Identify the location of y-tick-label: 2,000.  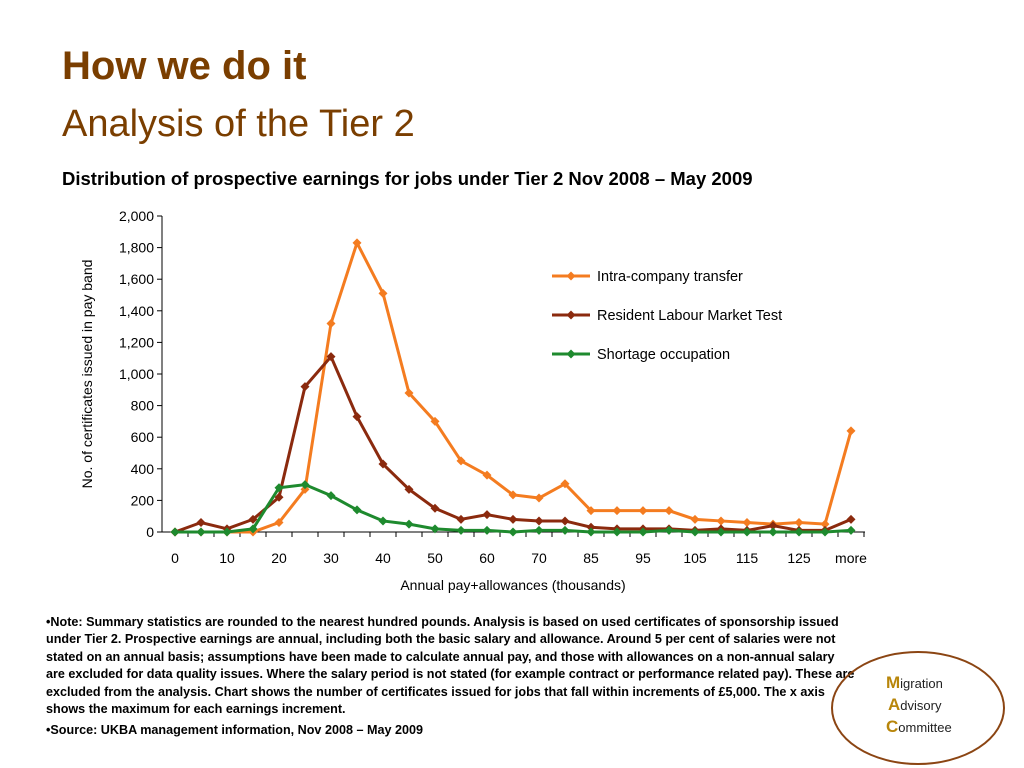
(136, 216).